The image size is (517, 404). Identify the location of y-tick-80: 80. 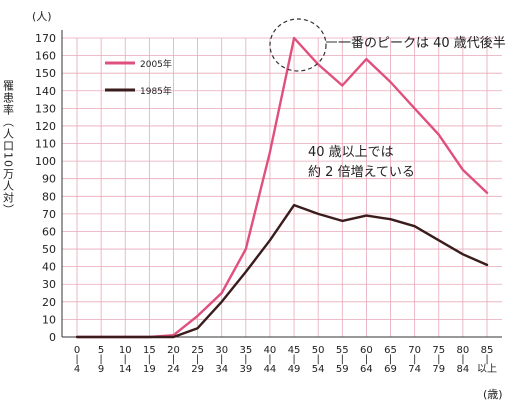
(49, 196).